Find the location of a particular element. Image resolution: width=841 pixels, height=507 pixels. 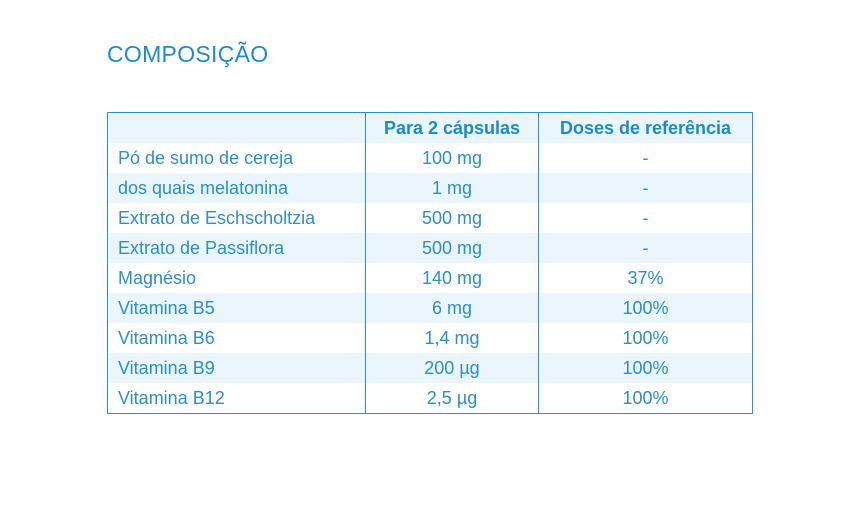

header-reference-doses: Doses de referência is located at coordinates (645, 127).